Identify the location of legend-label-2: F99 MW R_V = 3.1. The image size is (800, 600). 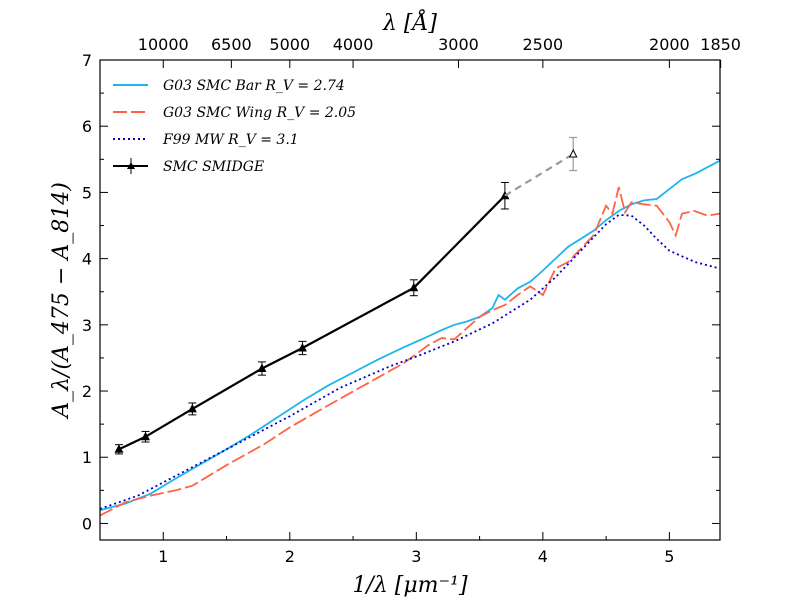
(230, 140).